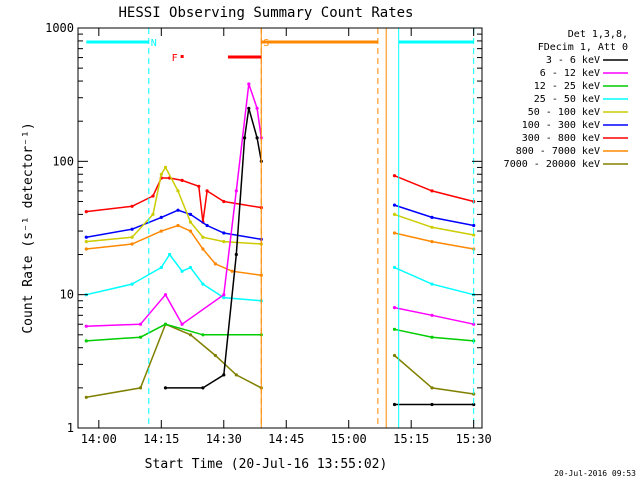 The height and width of the screenshot is (480, 640). I want to click on legend-label-8: 800 - 7000 keV, so click(558, 151).